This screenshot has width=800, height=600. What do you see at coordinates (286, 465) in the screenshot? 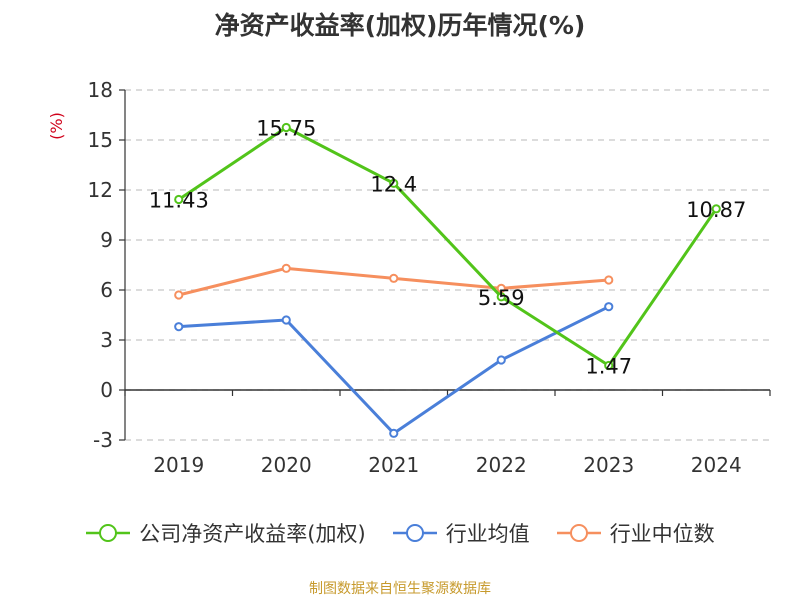
I see `x-tick-label-2020: 2020` at bounding box center [286, 465].